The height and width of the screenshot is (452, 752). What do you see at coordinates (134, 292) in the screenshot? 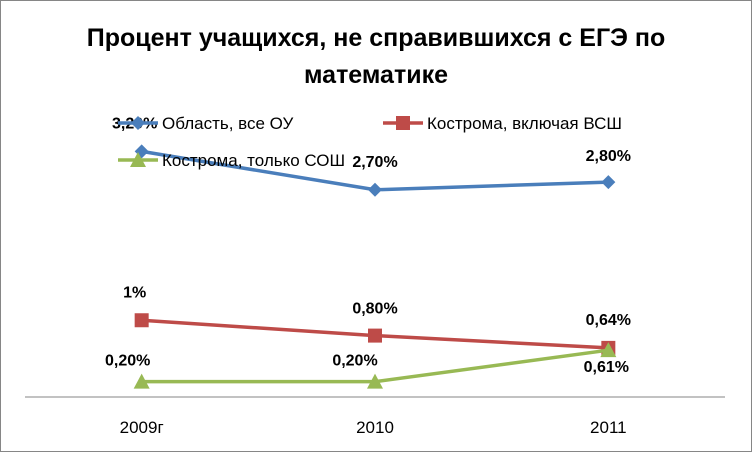
I see `data-label: 1%` at bounding box center [134, 292].